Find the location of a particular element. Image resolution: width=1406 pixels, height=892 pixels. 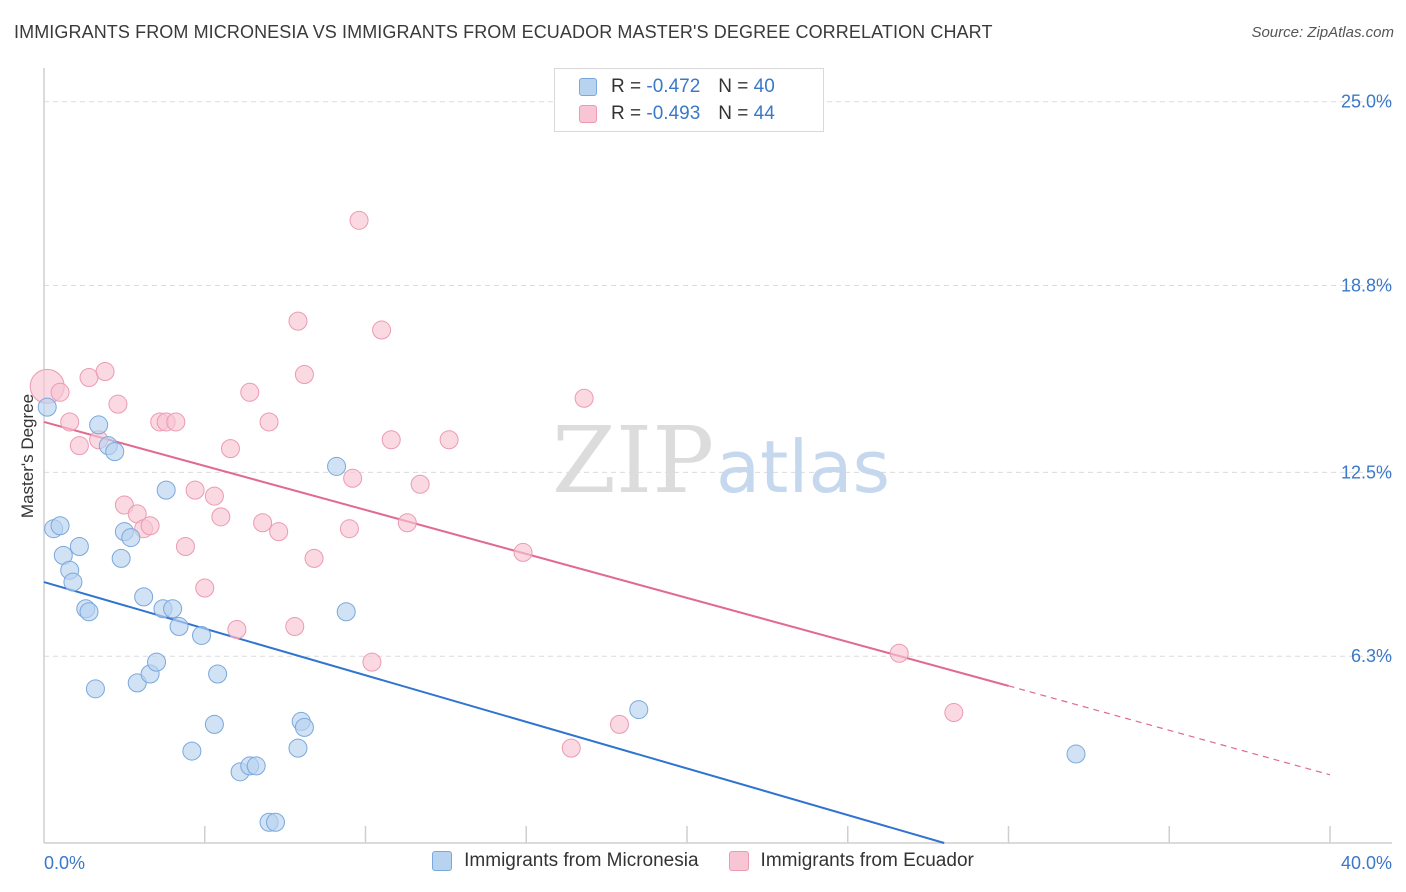

source-credit: Source: ZipAtlas.com is located at coordinates (1322, 32).